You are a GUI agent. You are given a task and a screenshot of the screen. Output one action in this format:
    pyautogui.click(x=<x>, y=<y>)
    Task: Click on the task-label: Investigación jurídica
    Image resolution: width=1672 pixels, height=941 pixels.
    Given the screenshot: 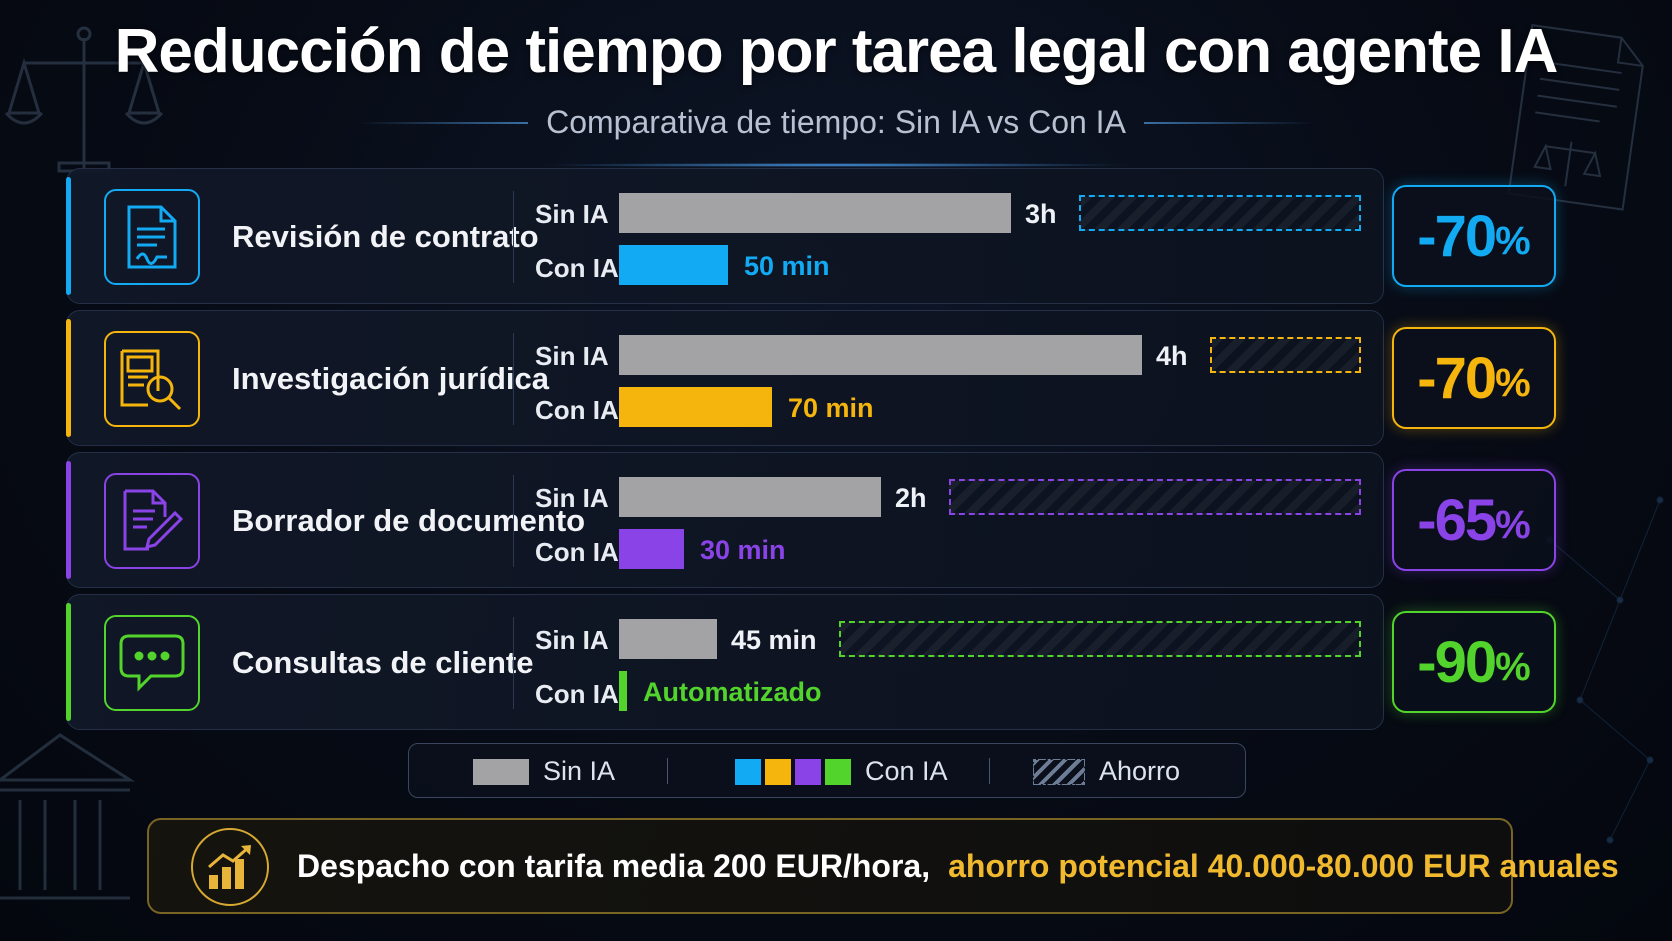 What is the action you would take?
    pyautogui.click(x=390, y=378)
    